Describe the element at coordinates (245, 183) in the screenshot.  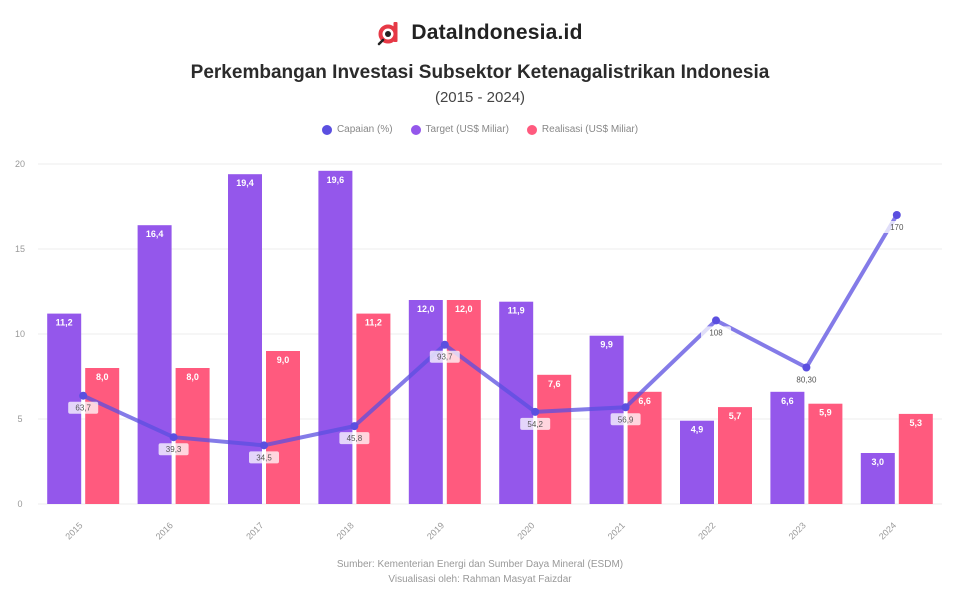
I see `data-label-target: 19,4` at that location.